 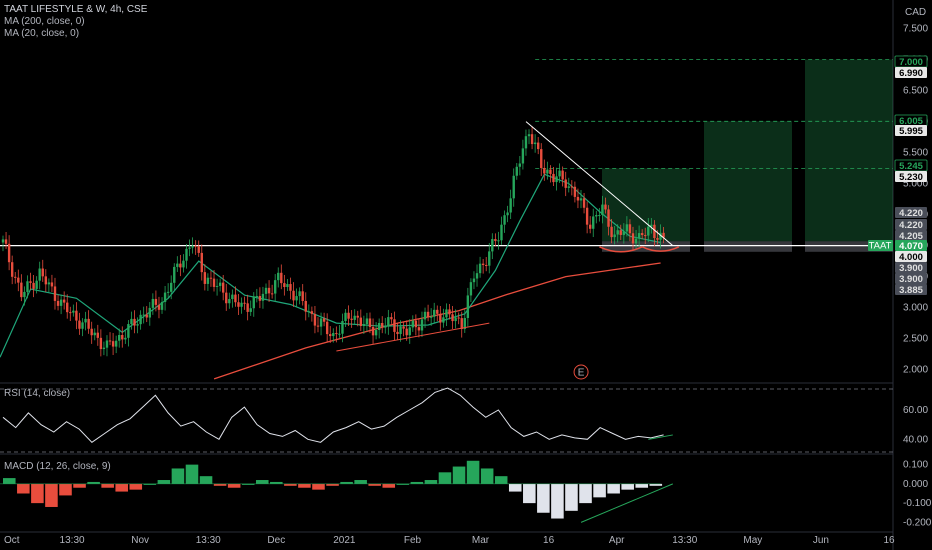 I want to click on macd-tick-label: -0.200, so click(x=917, y=522).